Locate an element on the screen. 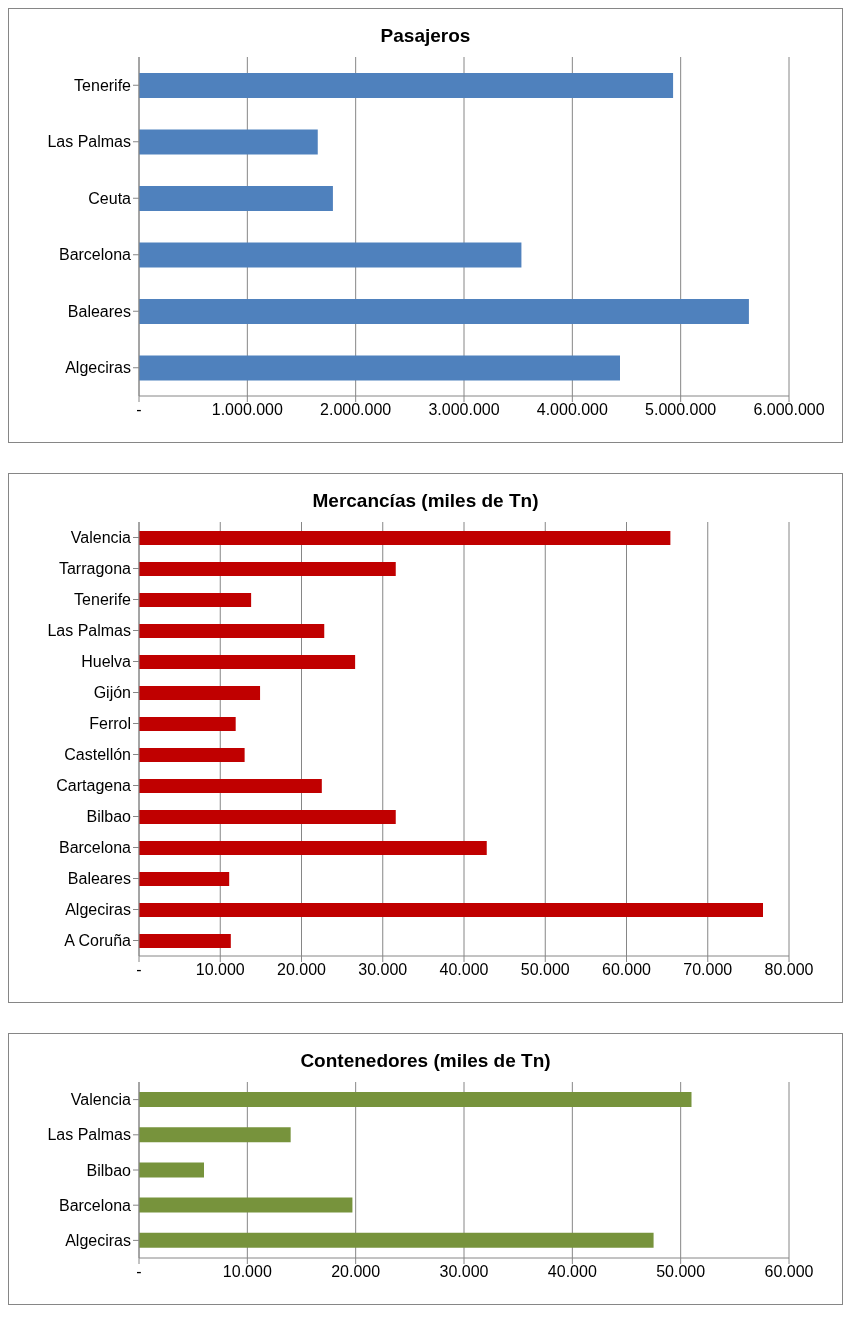 This screenshot has height=1342, width=851. y-tick-label: Ferrol is located at coordinates (110, 724).